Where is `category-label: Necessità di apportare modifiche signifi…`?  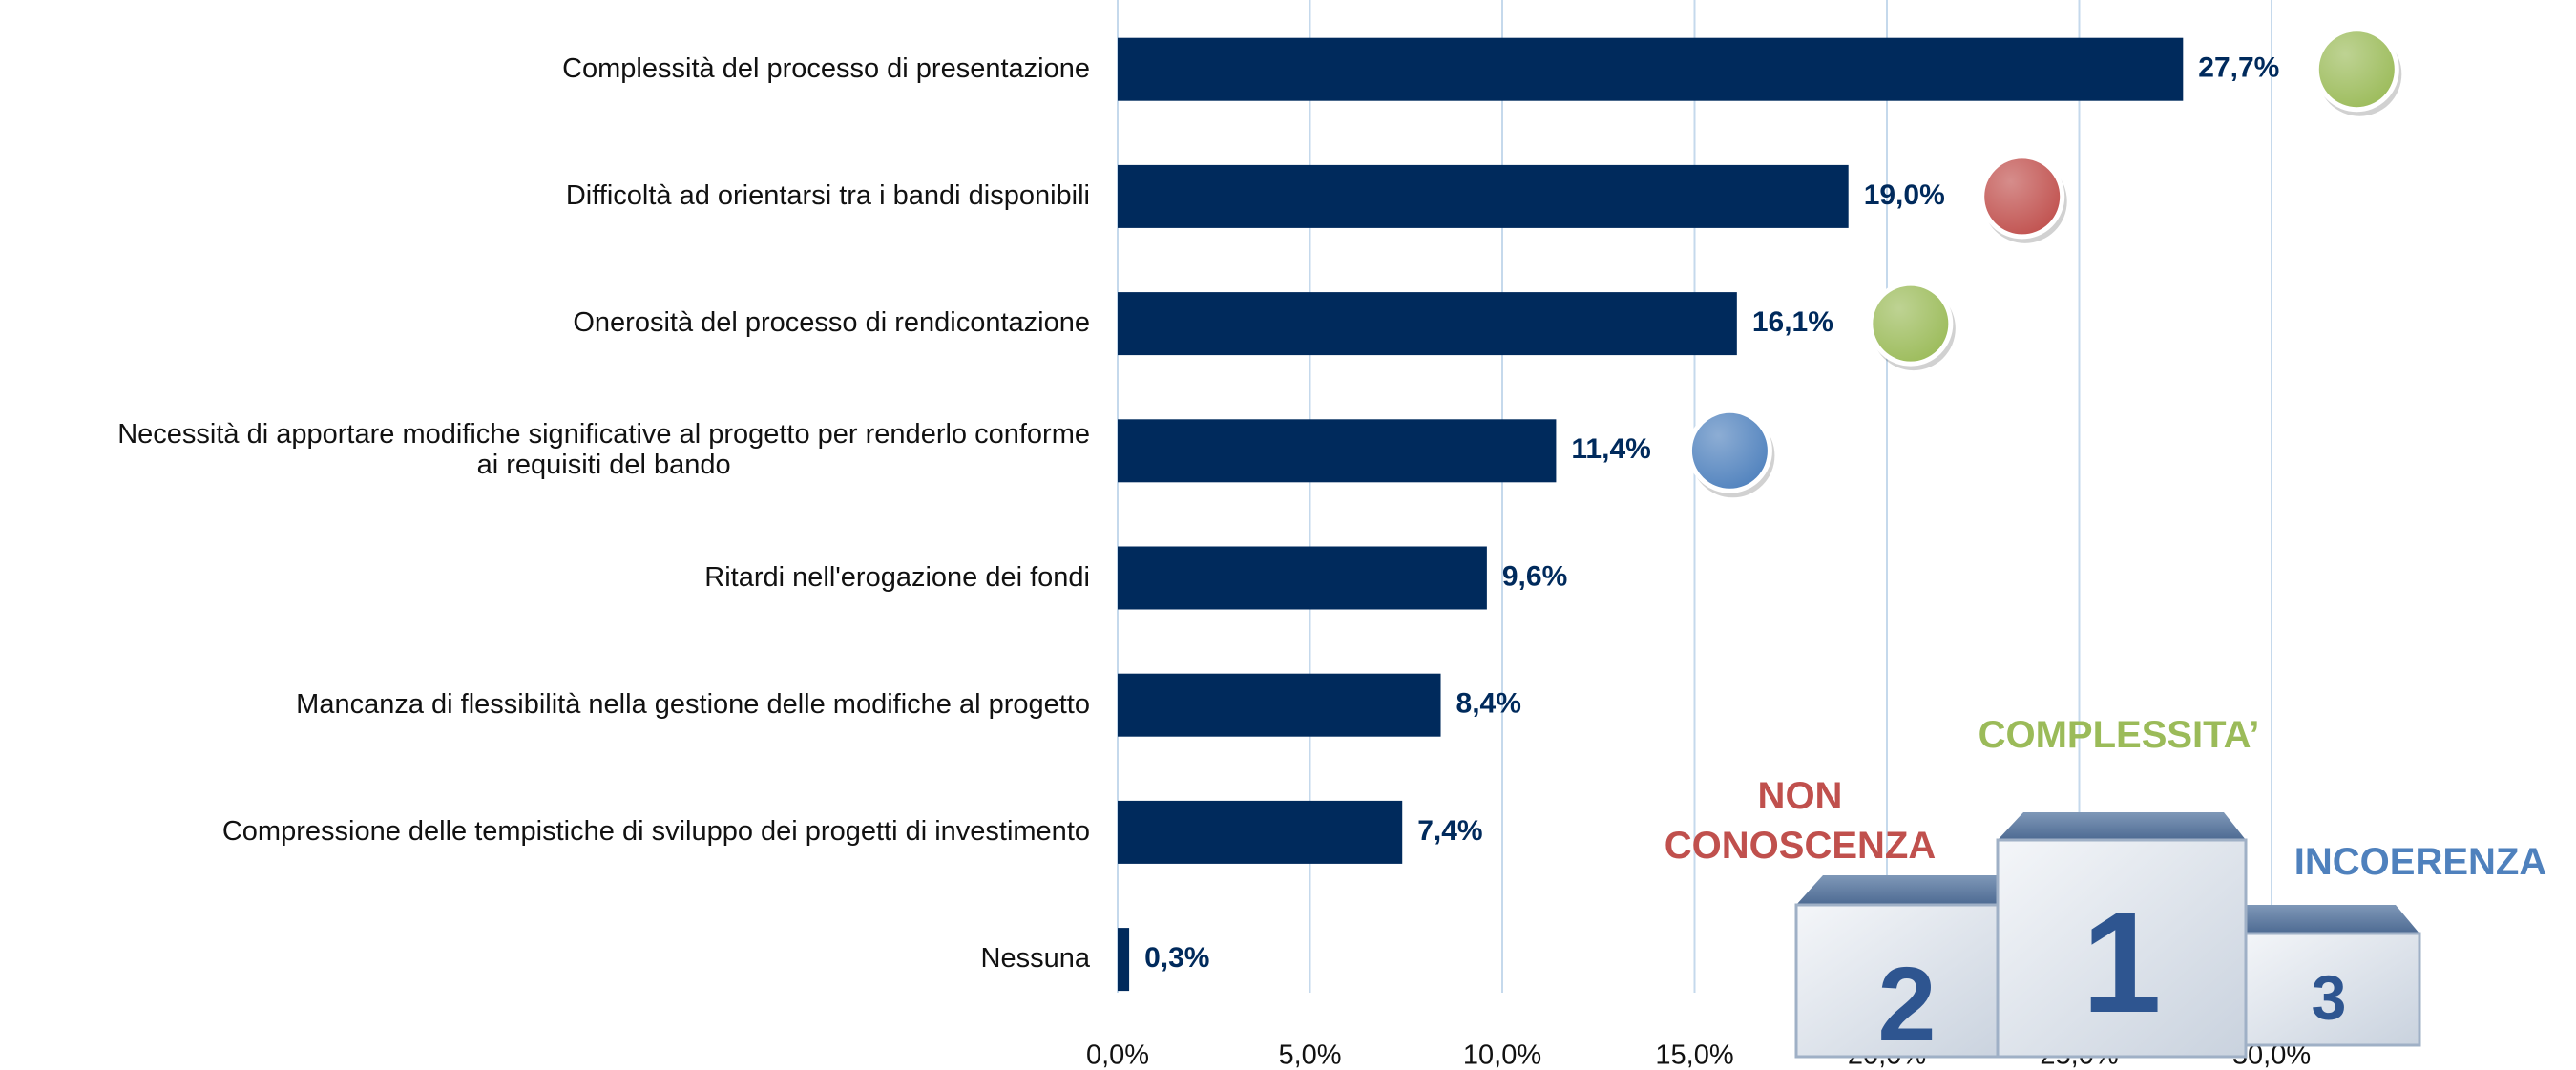
category-label: Necessità di apportare modifiche signifi… is located at coordinates (545, 450).